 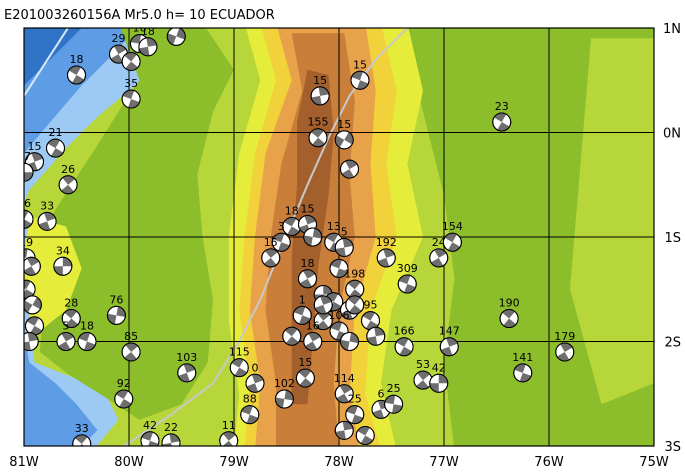 I want to click on focal-mechanism: 166, so click(x=404, y=341).